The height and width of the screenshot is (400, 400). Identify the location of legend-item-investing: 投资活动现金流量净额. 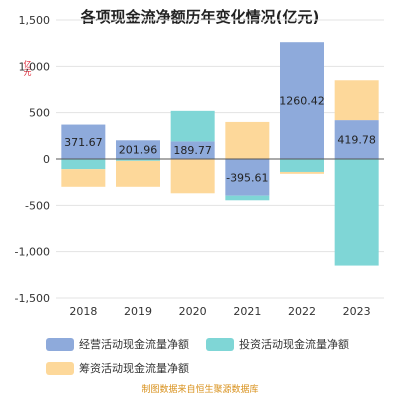
(277, 344).